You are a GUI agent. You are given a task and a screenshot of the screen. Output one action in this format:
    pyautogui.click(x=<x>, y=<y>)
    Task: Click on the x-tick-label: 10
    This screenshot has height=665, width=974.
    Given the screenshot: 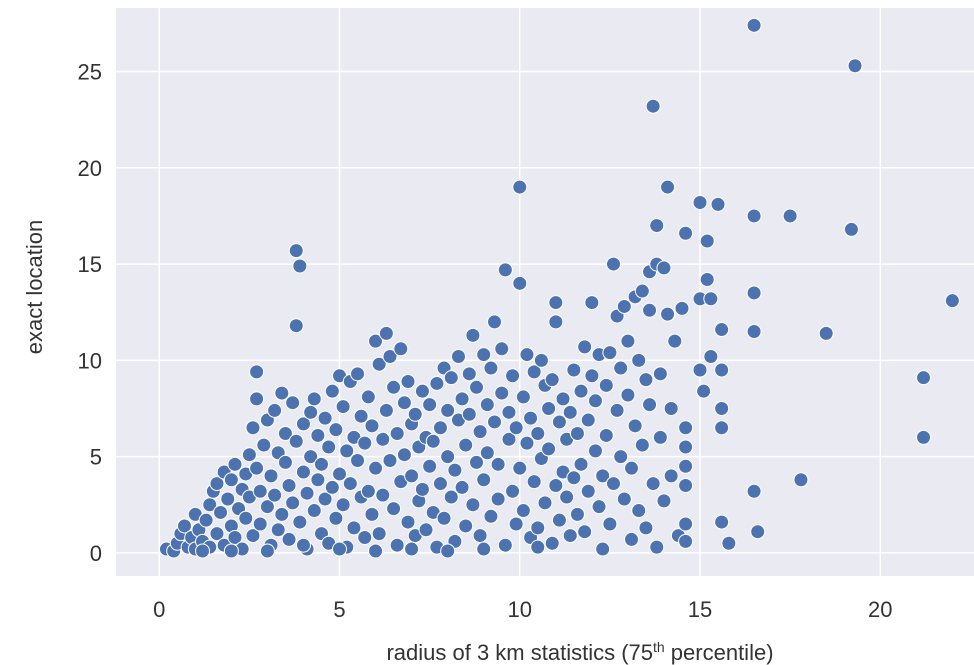 What is the action you would take?
    pyautogui.click(x=520, y=609)
    